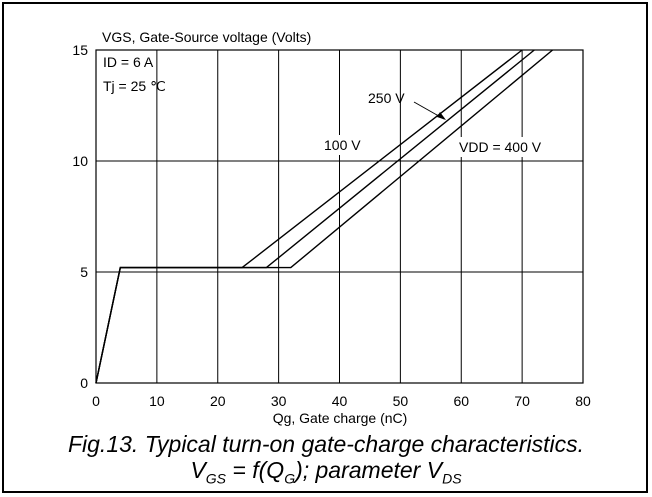 Image resolution: width=652 pixels, height=497 pixels. I want to click on x-tick-label: 0, so click(96, 401).